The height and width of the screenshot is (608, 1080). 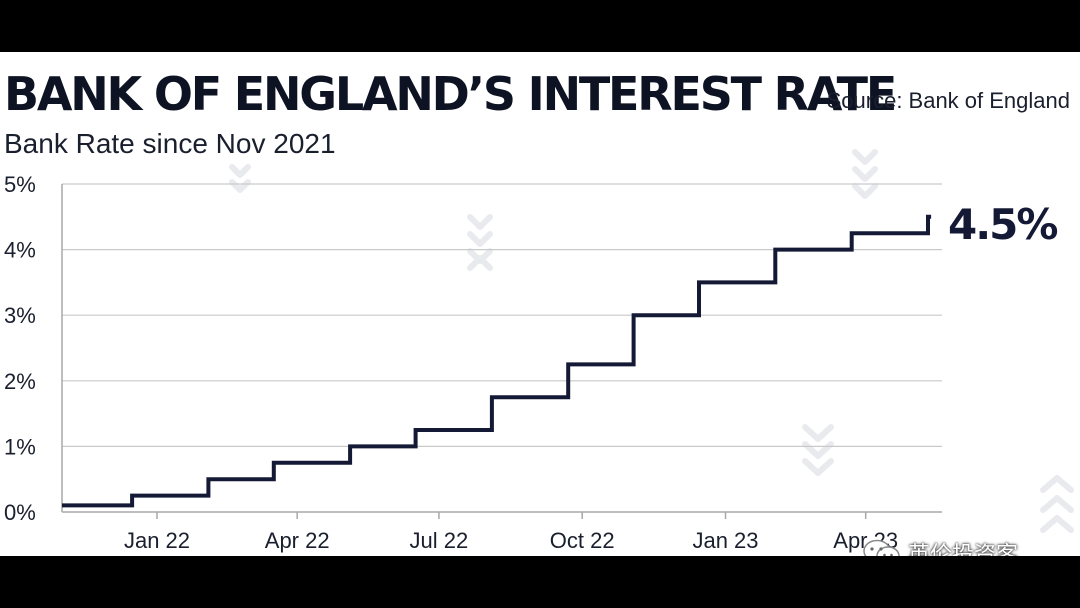 I want to click on x-tick-label: Jan 23, so click(x=725, y=540).